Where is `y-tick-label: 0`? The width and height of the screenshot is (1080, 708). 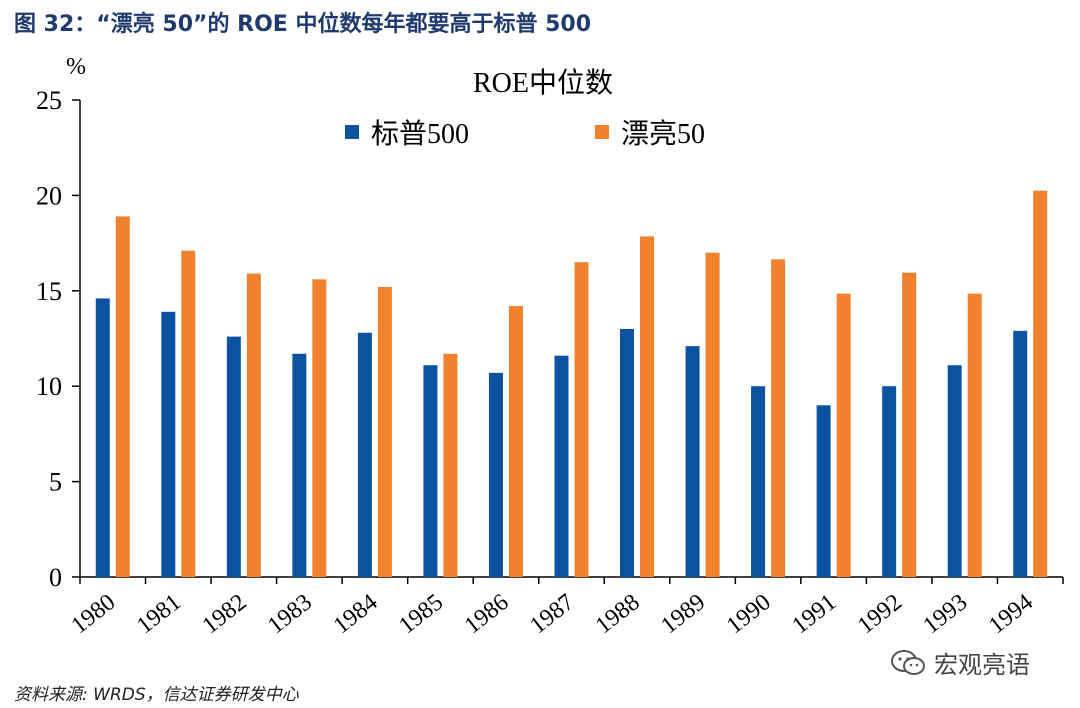 y-tick-label: 0 is located at coordinates (55, 577).